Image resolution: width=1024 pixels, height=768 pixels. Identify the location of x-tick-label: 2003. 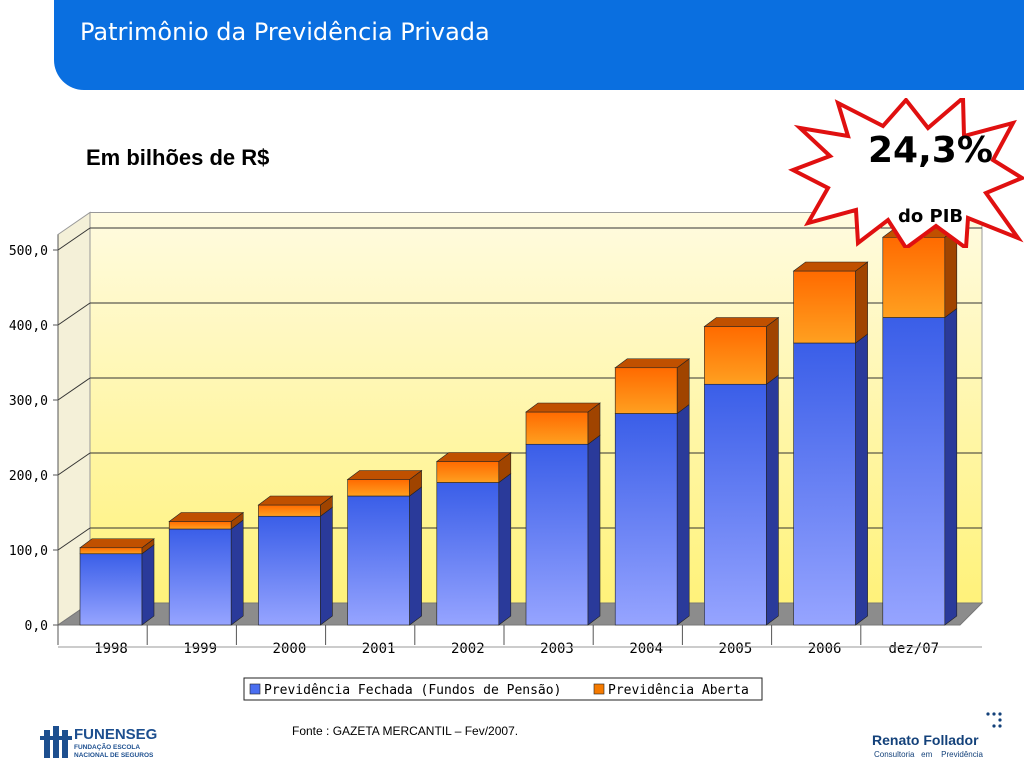
(557, 649).